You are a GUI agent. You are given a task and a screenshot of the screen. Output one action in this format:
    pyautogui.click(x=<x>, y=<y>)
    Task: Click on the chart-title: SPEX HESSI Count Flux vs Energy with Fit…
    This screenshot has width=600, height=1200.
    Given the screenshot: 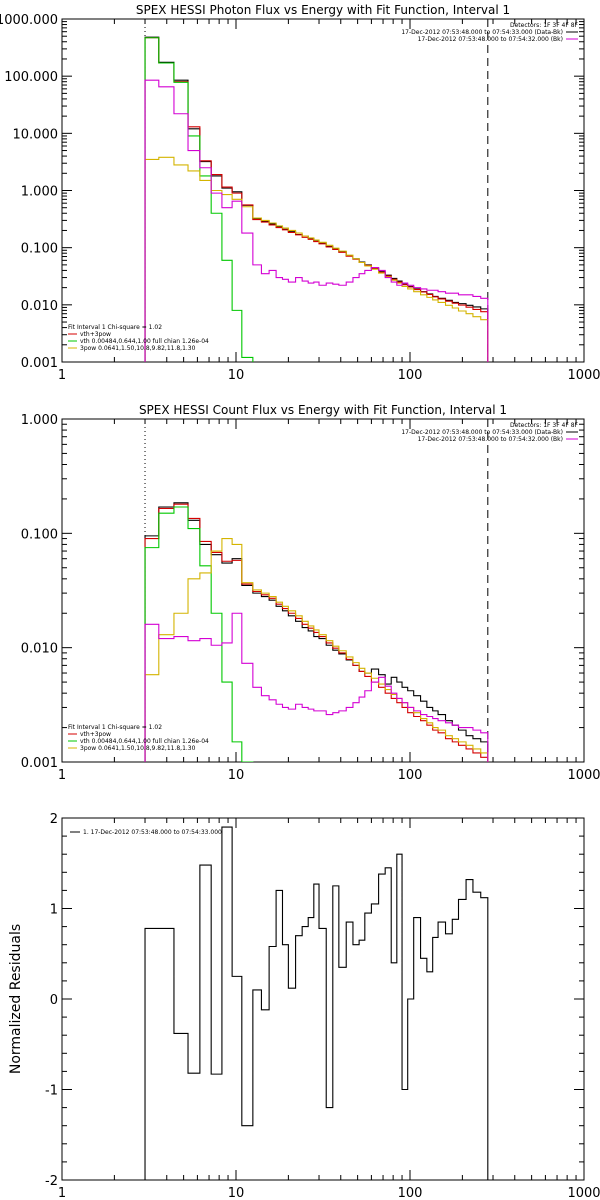 What is the action you would take?
    pyautogui.click(x=323, y=410)
    